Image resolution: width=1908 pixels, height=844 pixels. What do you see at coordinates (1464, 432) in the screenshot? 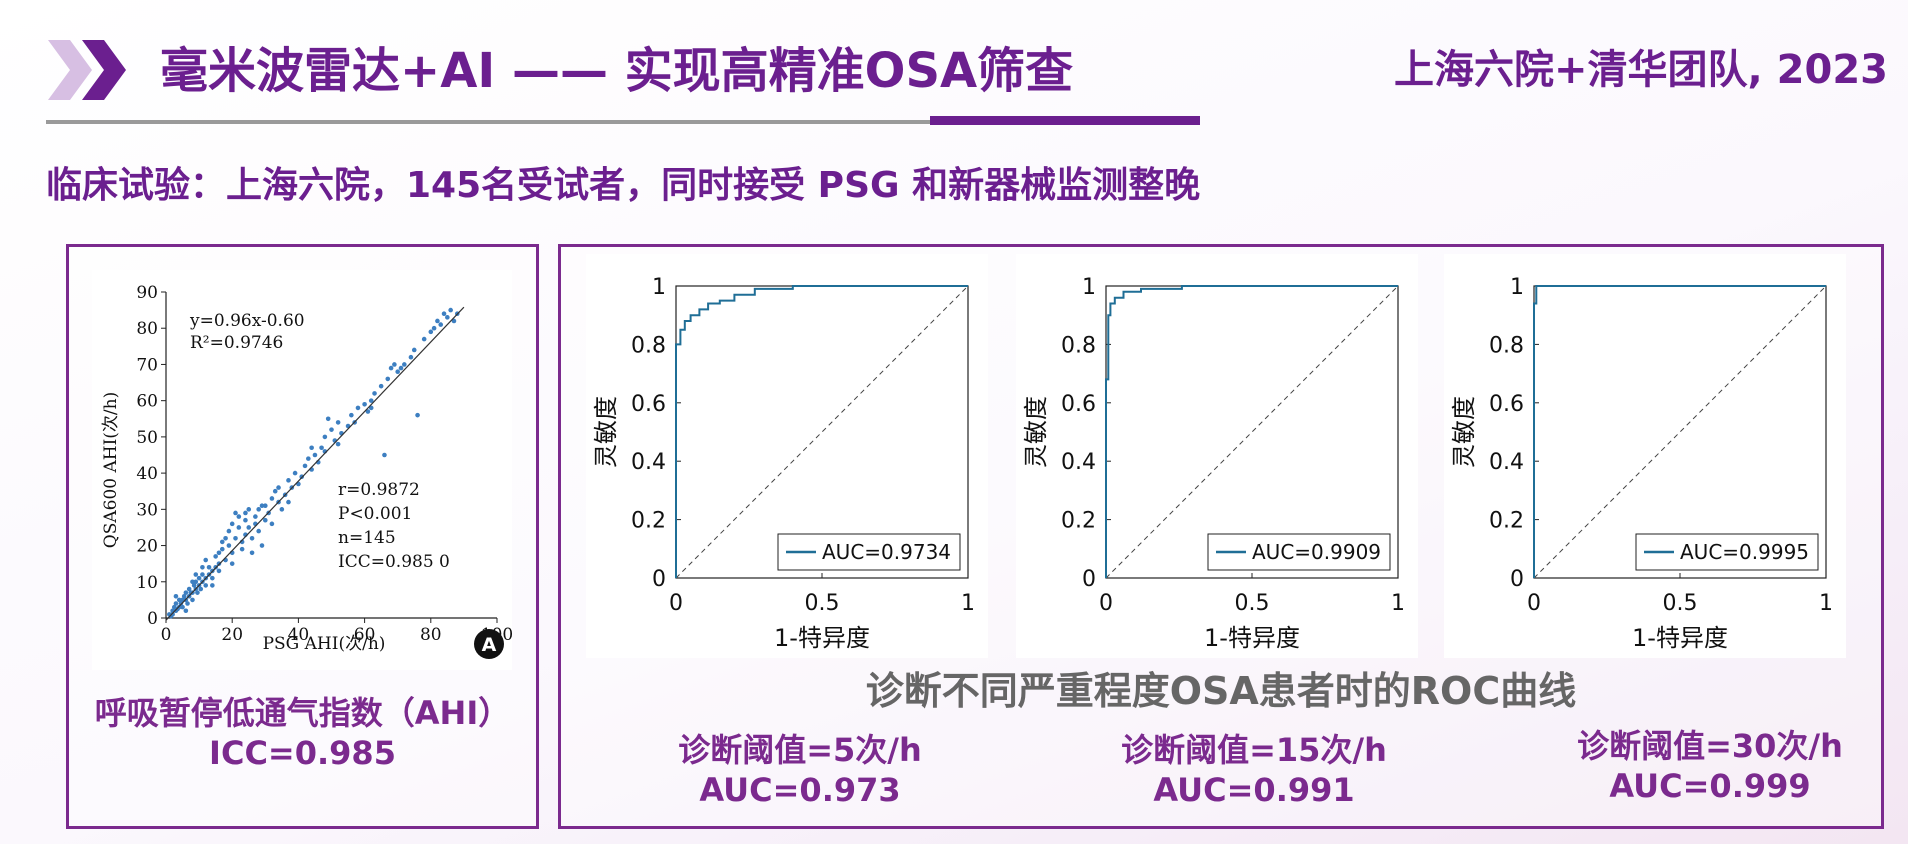
I see `y-axis-label: 灵敏度` at bounding box center [1464, 432].